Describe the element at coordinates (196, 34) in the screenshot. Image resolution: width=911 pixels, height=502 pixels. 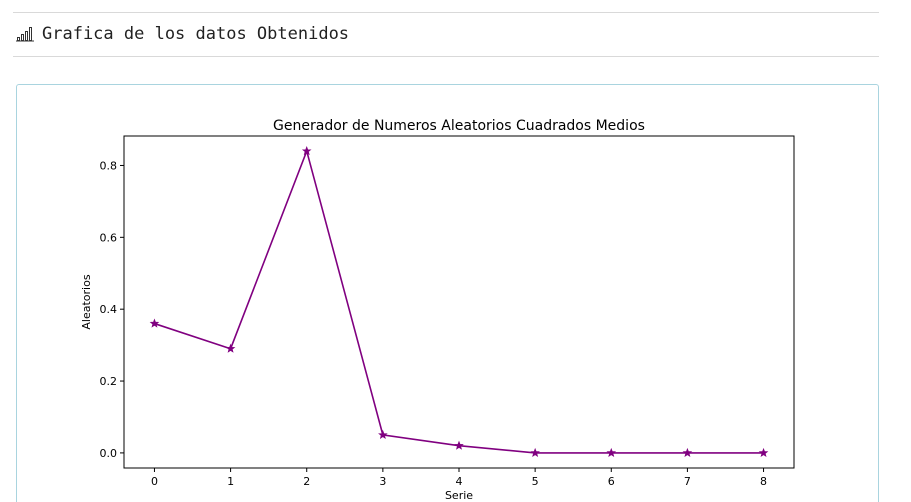
I see `section-title: Grafica de los datos Obtenidos` at that location.